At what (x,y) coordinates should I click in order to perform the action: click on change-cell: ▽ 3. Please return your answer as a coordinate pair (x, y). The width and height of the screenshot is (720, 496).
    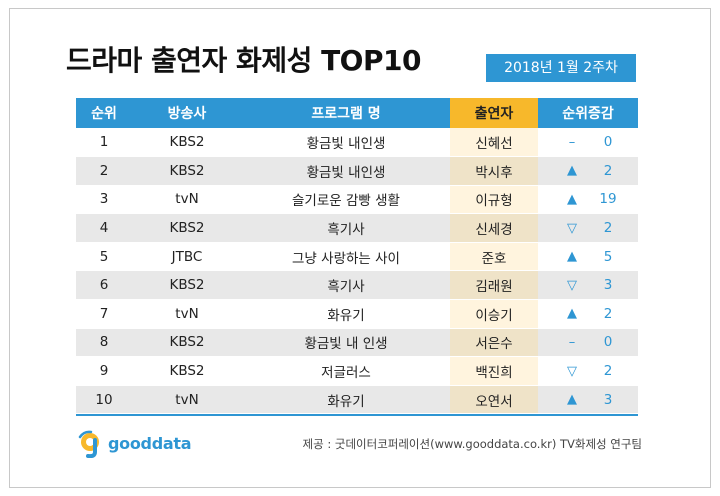
    Looking at the image, I should click on (588, 285).